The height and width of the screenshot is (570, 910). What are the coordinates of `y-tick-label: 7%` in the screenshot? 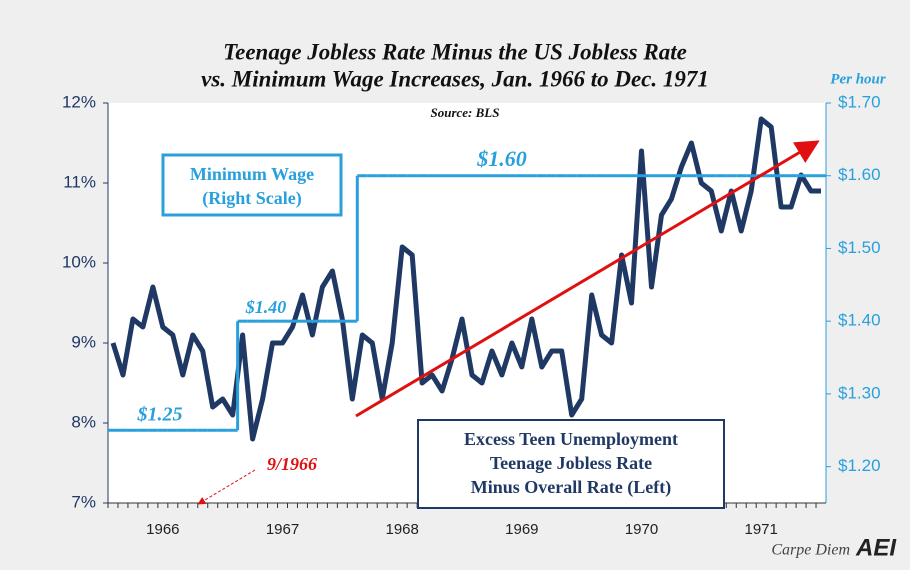 It's located at (83, 501).